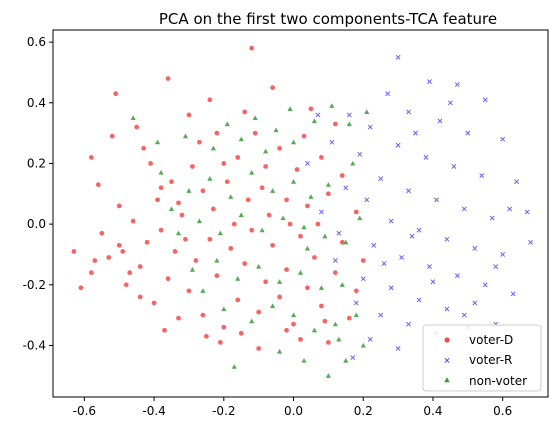 The width and height of the screenshot is (559, 435). What do you see at coordinates (84, 411) in the screenshot?
I see `x-tick-label: -0.6` at bounding box center [84, 411].